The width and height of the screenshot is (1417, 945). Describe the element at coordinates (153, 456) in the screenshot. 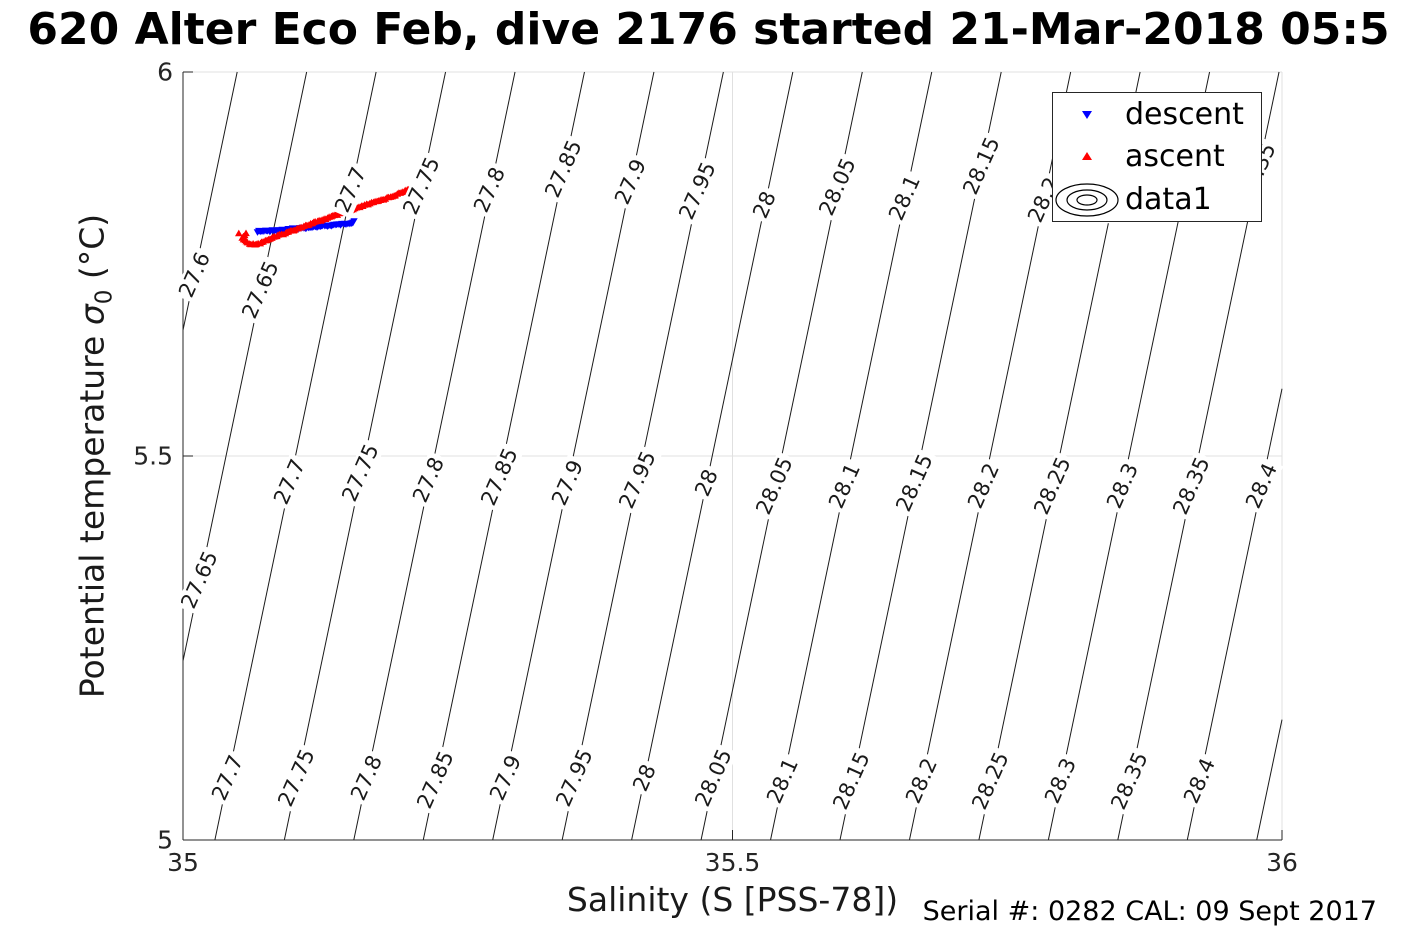

I see `y-tick-label: 5.5` at that location.